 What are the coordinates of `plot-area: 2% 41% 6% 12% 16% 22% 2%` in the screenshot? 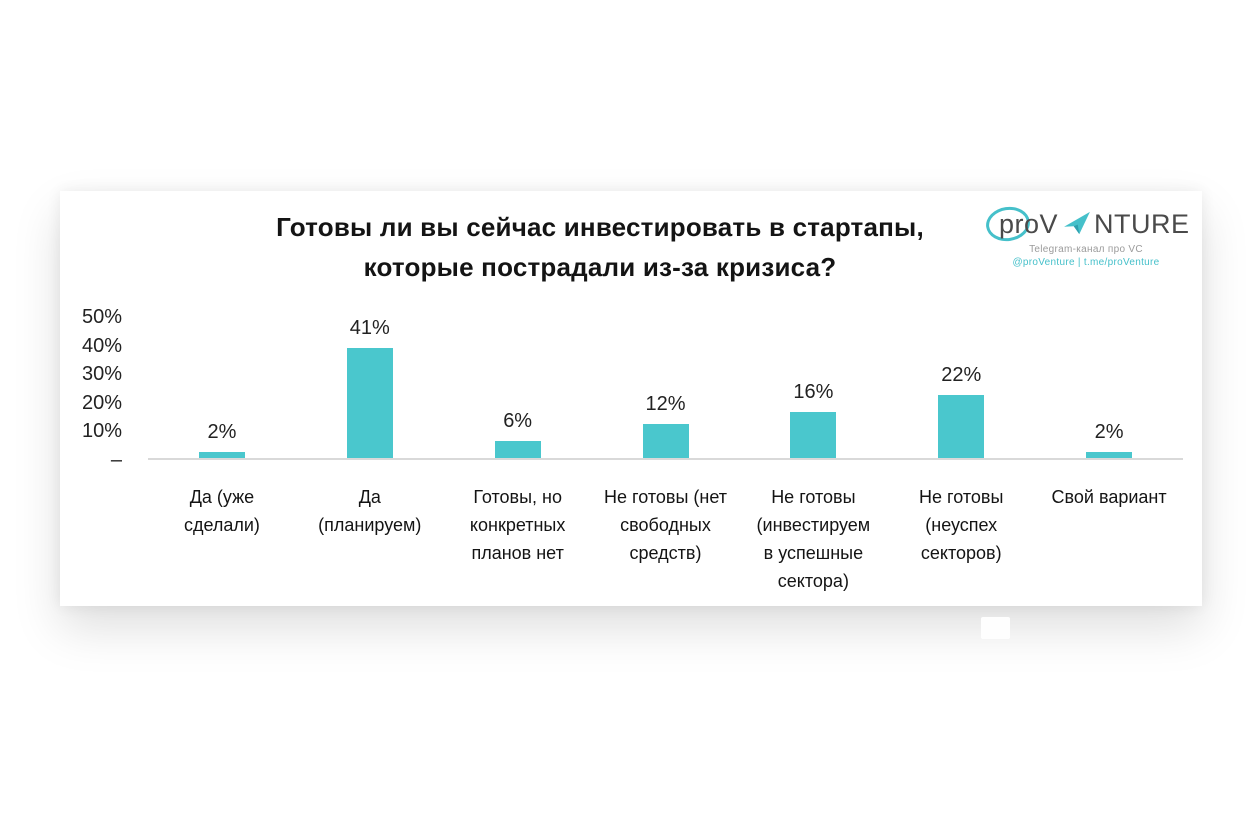 It's located at (665, 388).